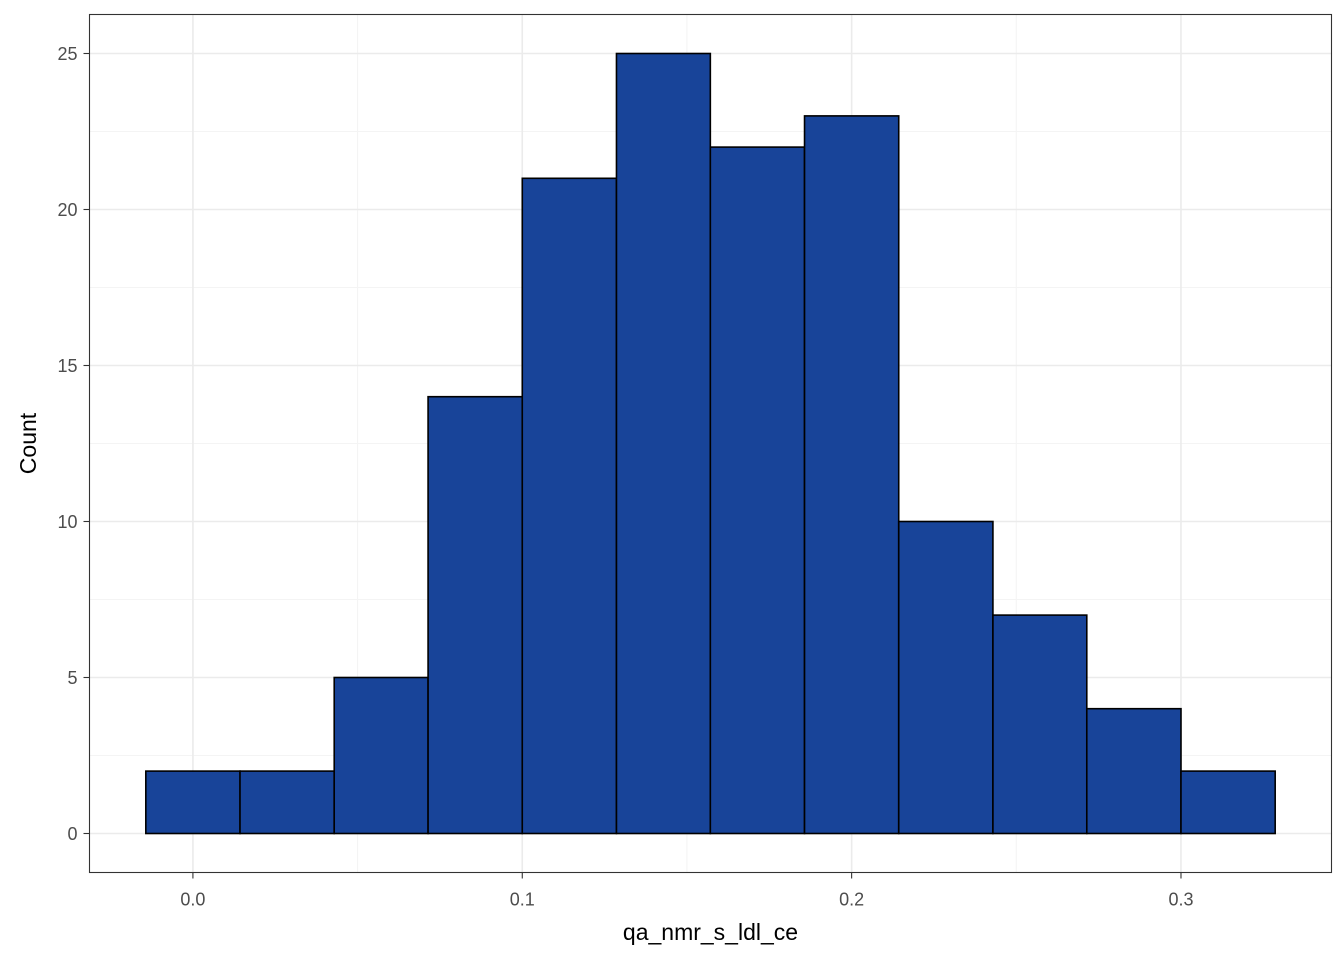 The image size is (1344, 960). What do you see at coordinates (28, 443) in the screenshot?
I see `y-axis-title: Count` at bounding box center [28, 443].